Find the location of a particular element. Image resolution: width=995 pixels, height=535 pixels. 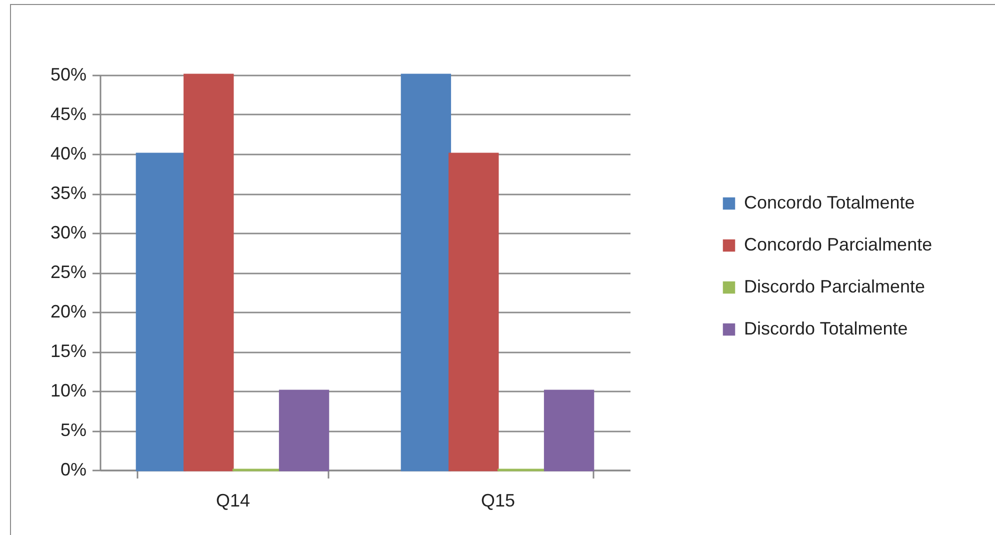

y-tick-label: 30% is located at coordinates (68, 232).